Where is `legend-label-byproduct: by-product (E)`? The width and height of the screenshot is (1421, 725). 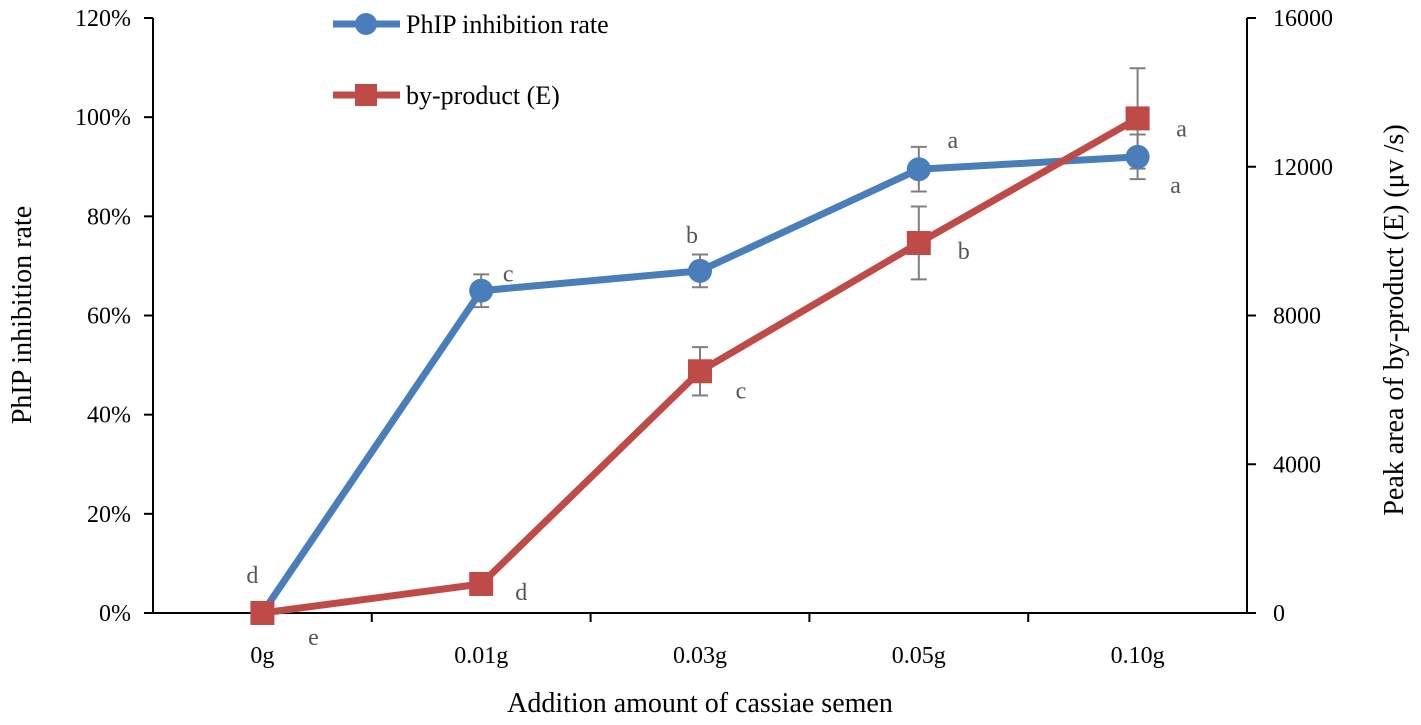 legend-label-byproduct: by-product (E) is located at coordinates (483, 95).